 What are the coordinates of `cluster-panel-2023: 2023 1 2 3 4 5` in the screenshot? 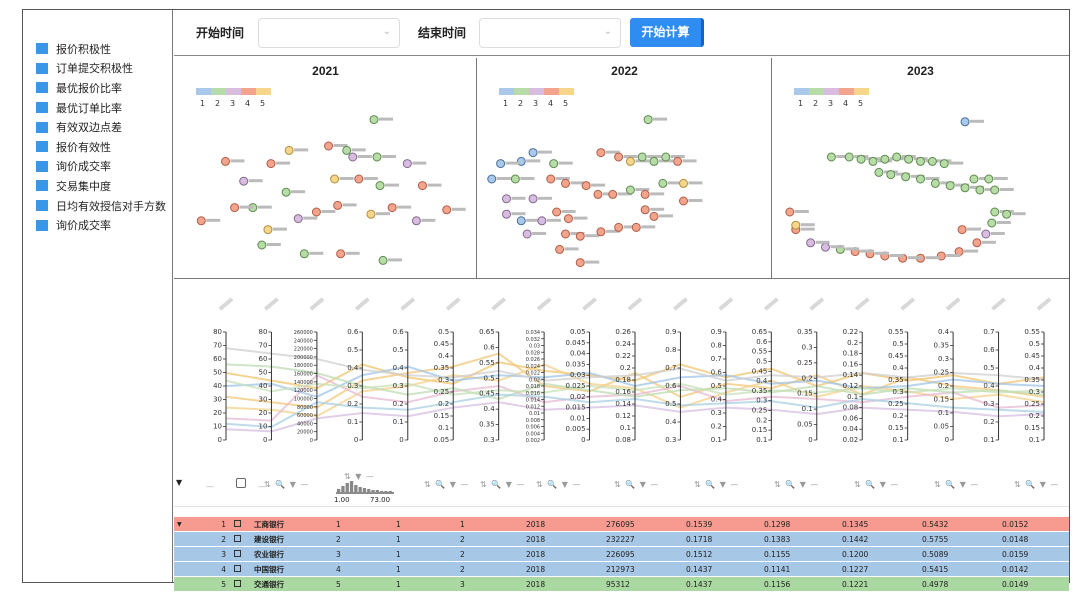 It's located at (920, 168).